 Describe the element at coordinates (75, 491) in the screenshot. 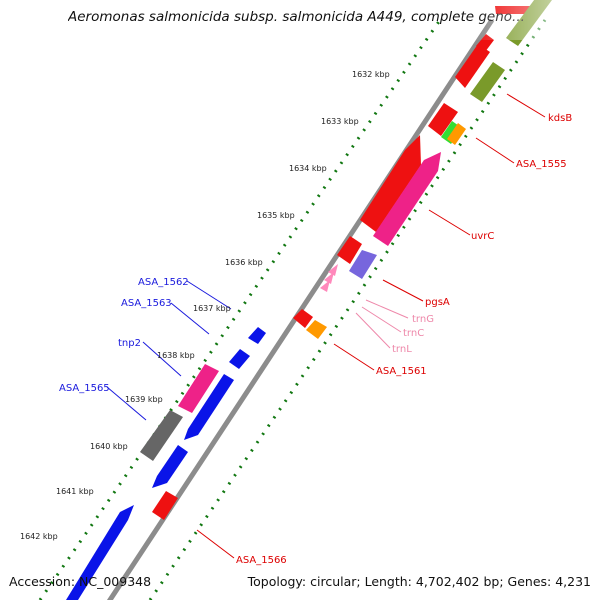

I see `scale-label: 1641 kbp` at that location.